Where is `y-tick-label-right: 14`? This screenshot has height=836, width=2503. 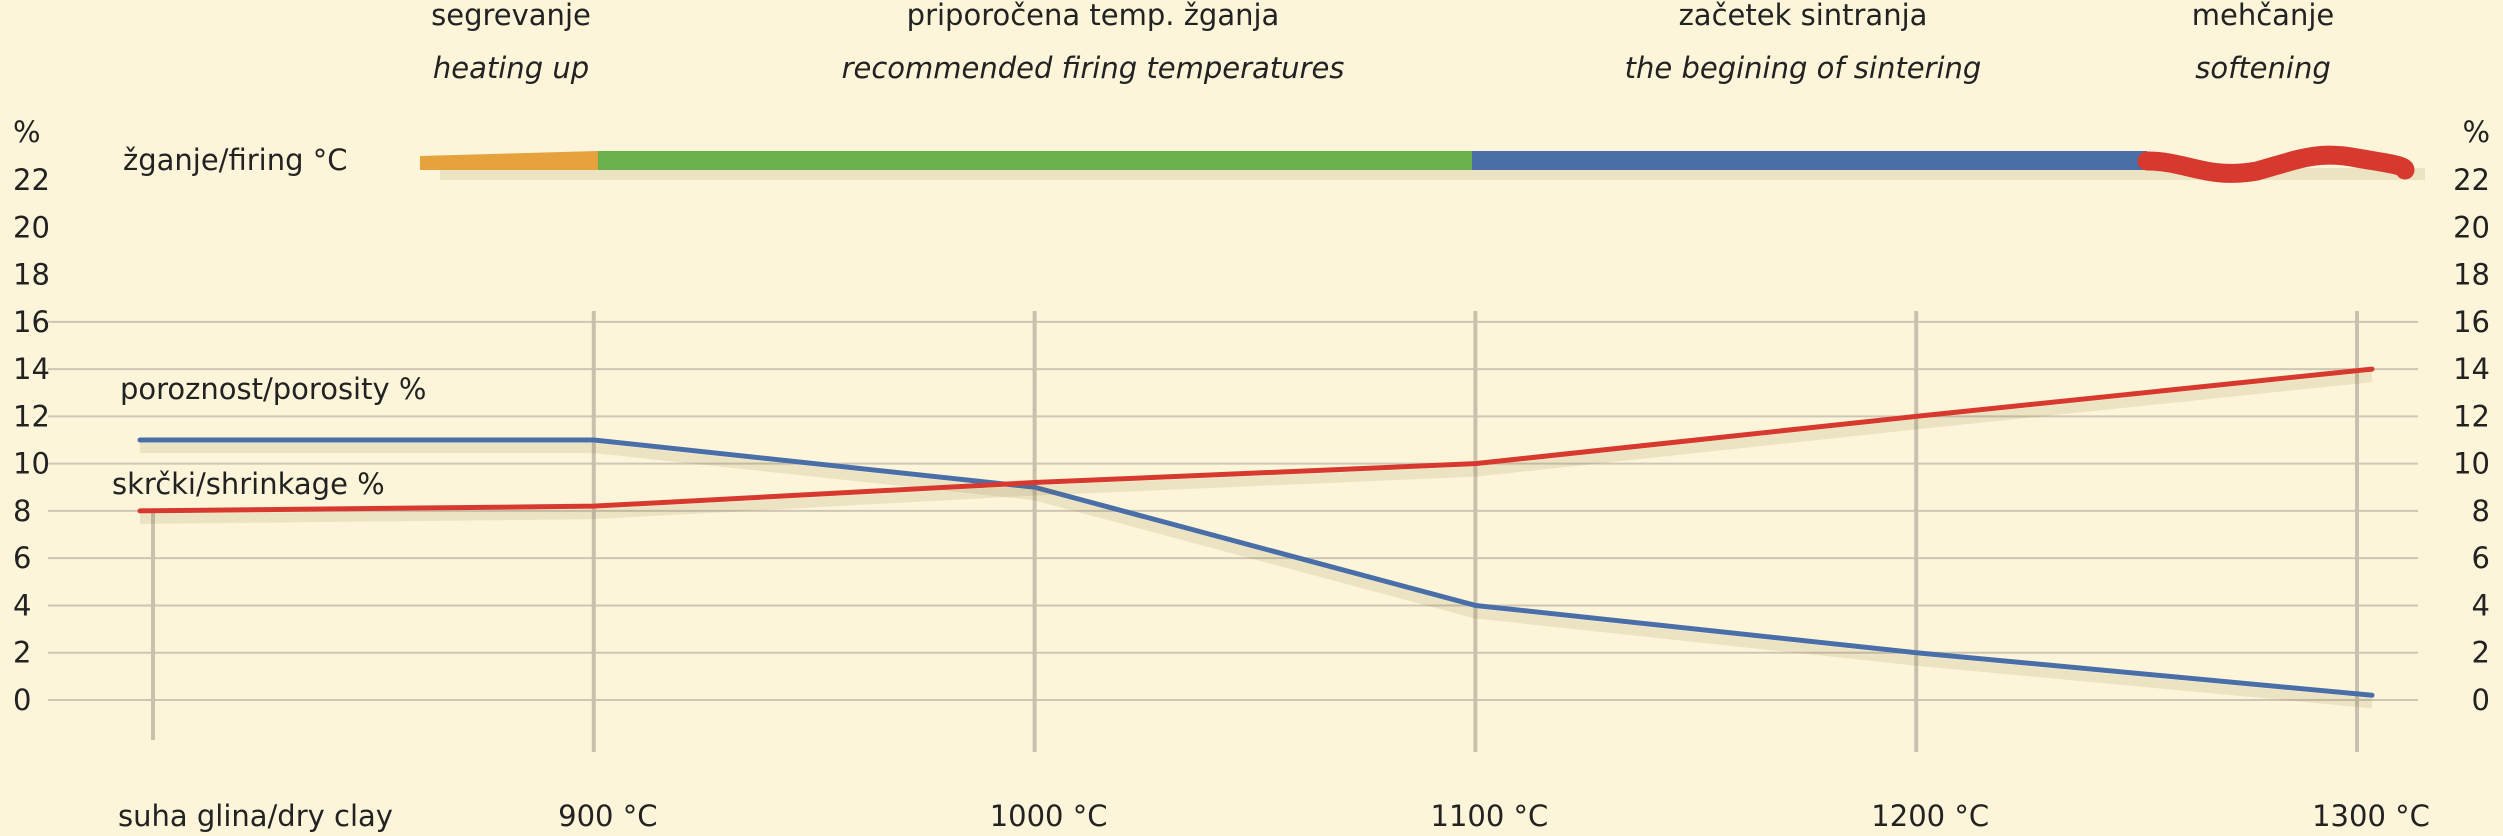
y-tick-label-right: 14 is located at coordinates (2471, 369).